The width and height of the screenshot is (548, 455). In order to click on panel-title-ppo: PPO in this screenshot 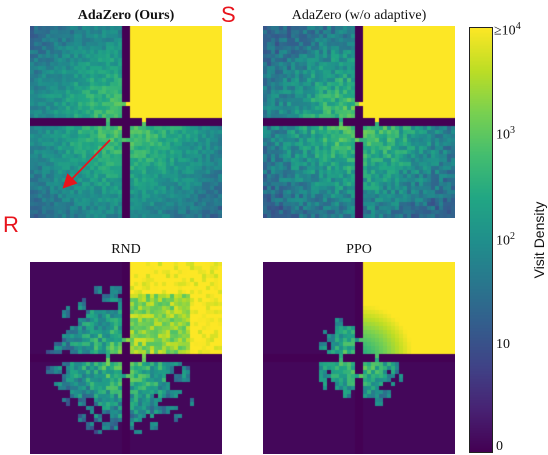, I will do `click(359, 249)`.